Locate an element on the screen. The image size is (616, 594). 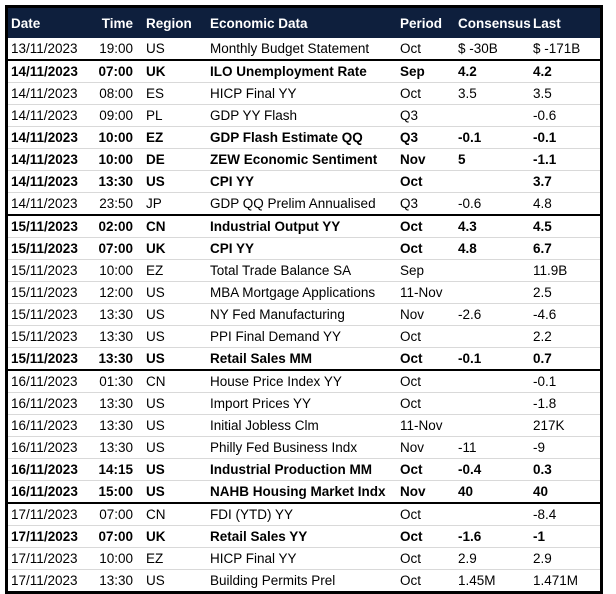
cell-last: 1.471M is located at coordinates (565, 580).